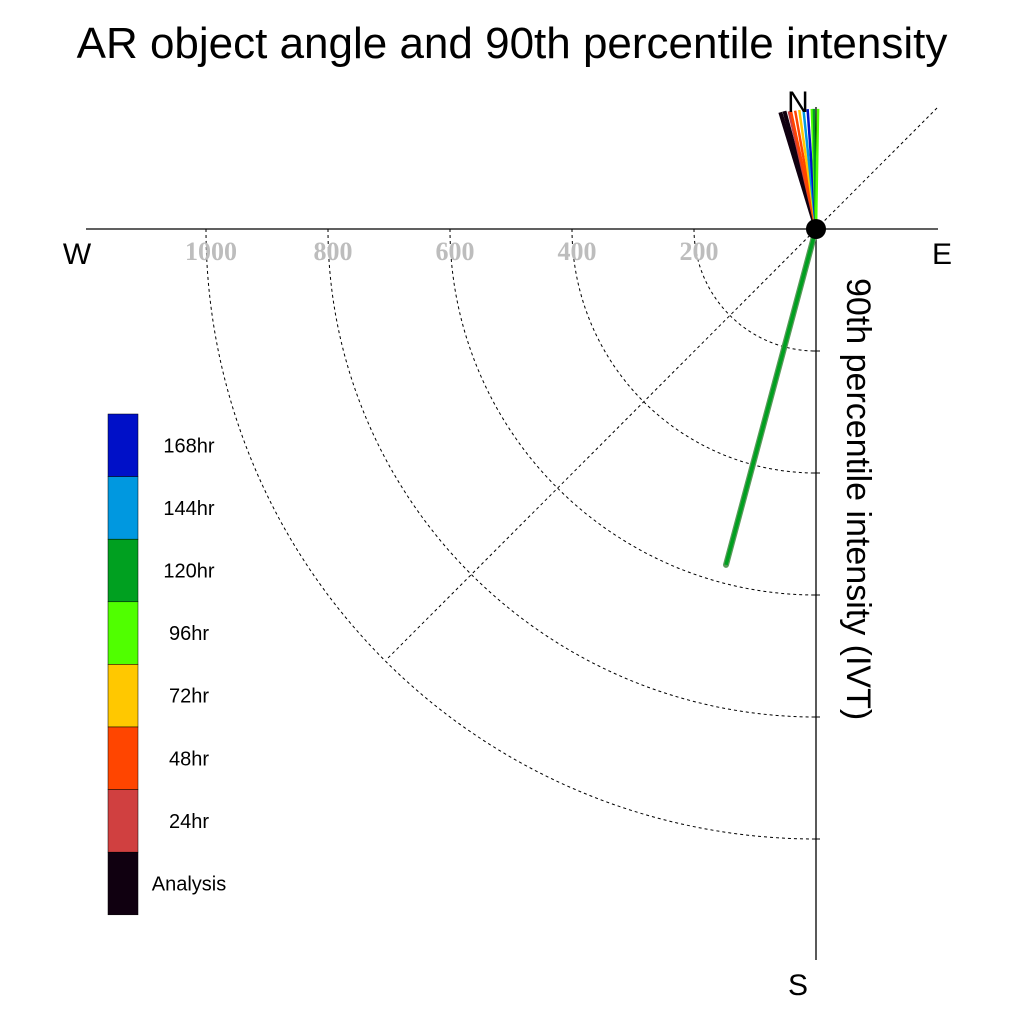 The height and width of the screenshot is (1024, 1024). I want to click on radial-tick-label: 800, so click(333, 251).